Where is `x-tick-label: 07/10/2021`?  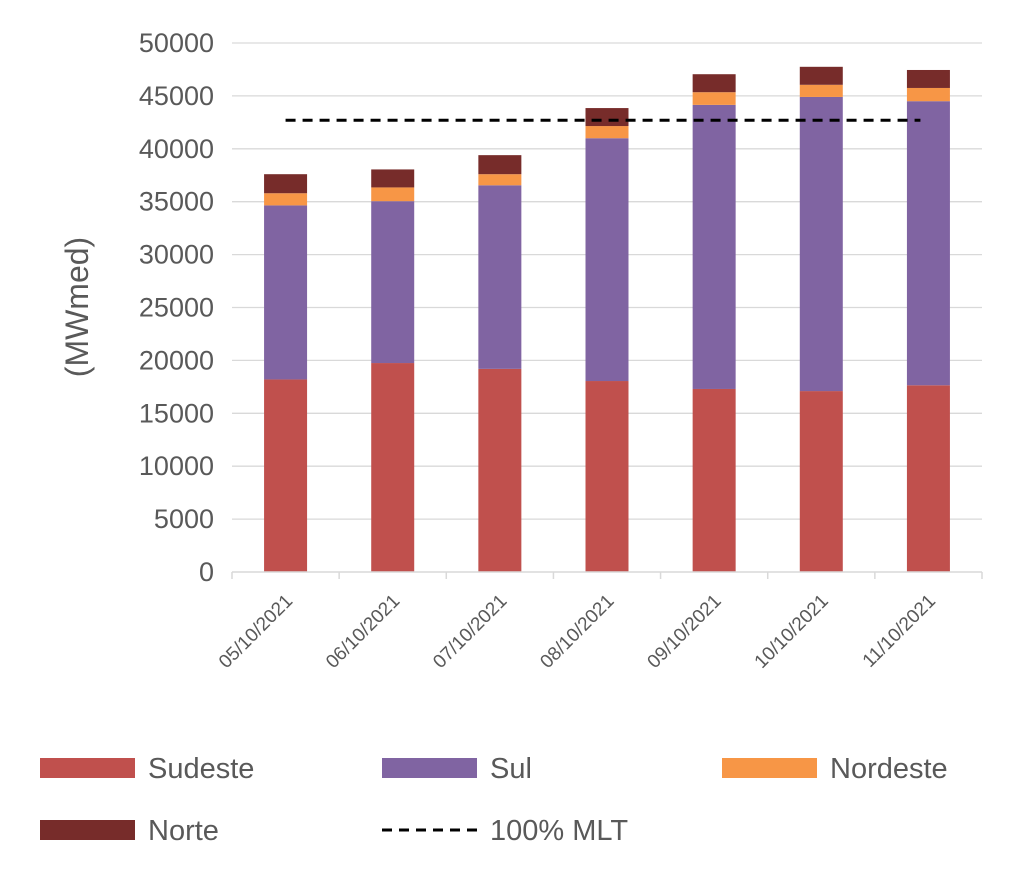
x-tick-label: 07/10/2021 is located at coordinates (470, 632).